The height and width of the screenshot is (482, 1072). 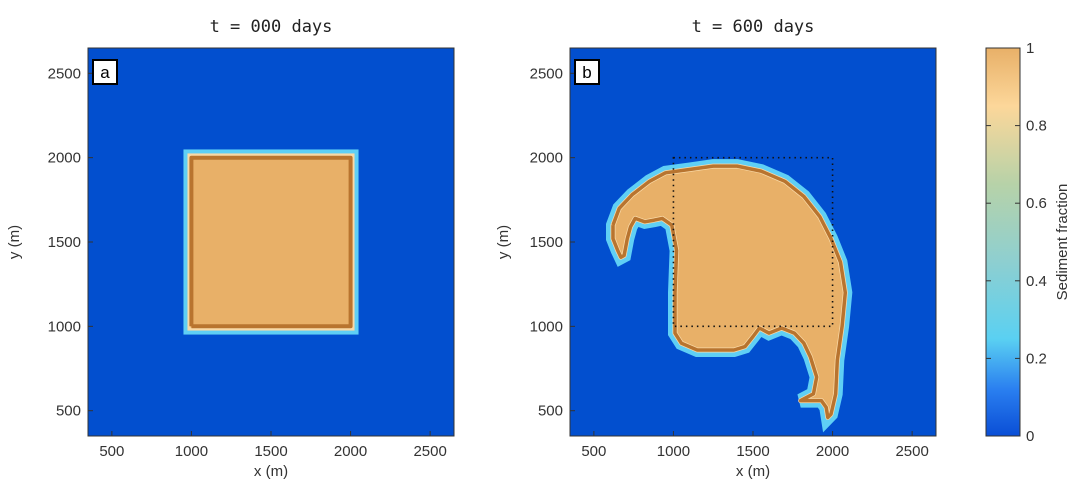 I want to click on panel-a-sediment-region, so click(x=270, y=241).